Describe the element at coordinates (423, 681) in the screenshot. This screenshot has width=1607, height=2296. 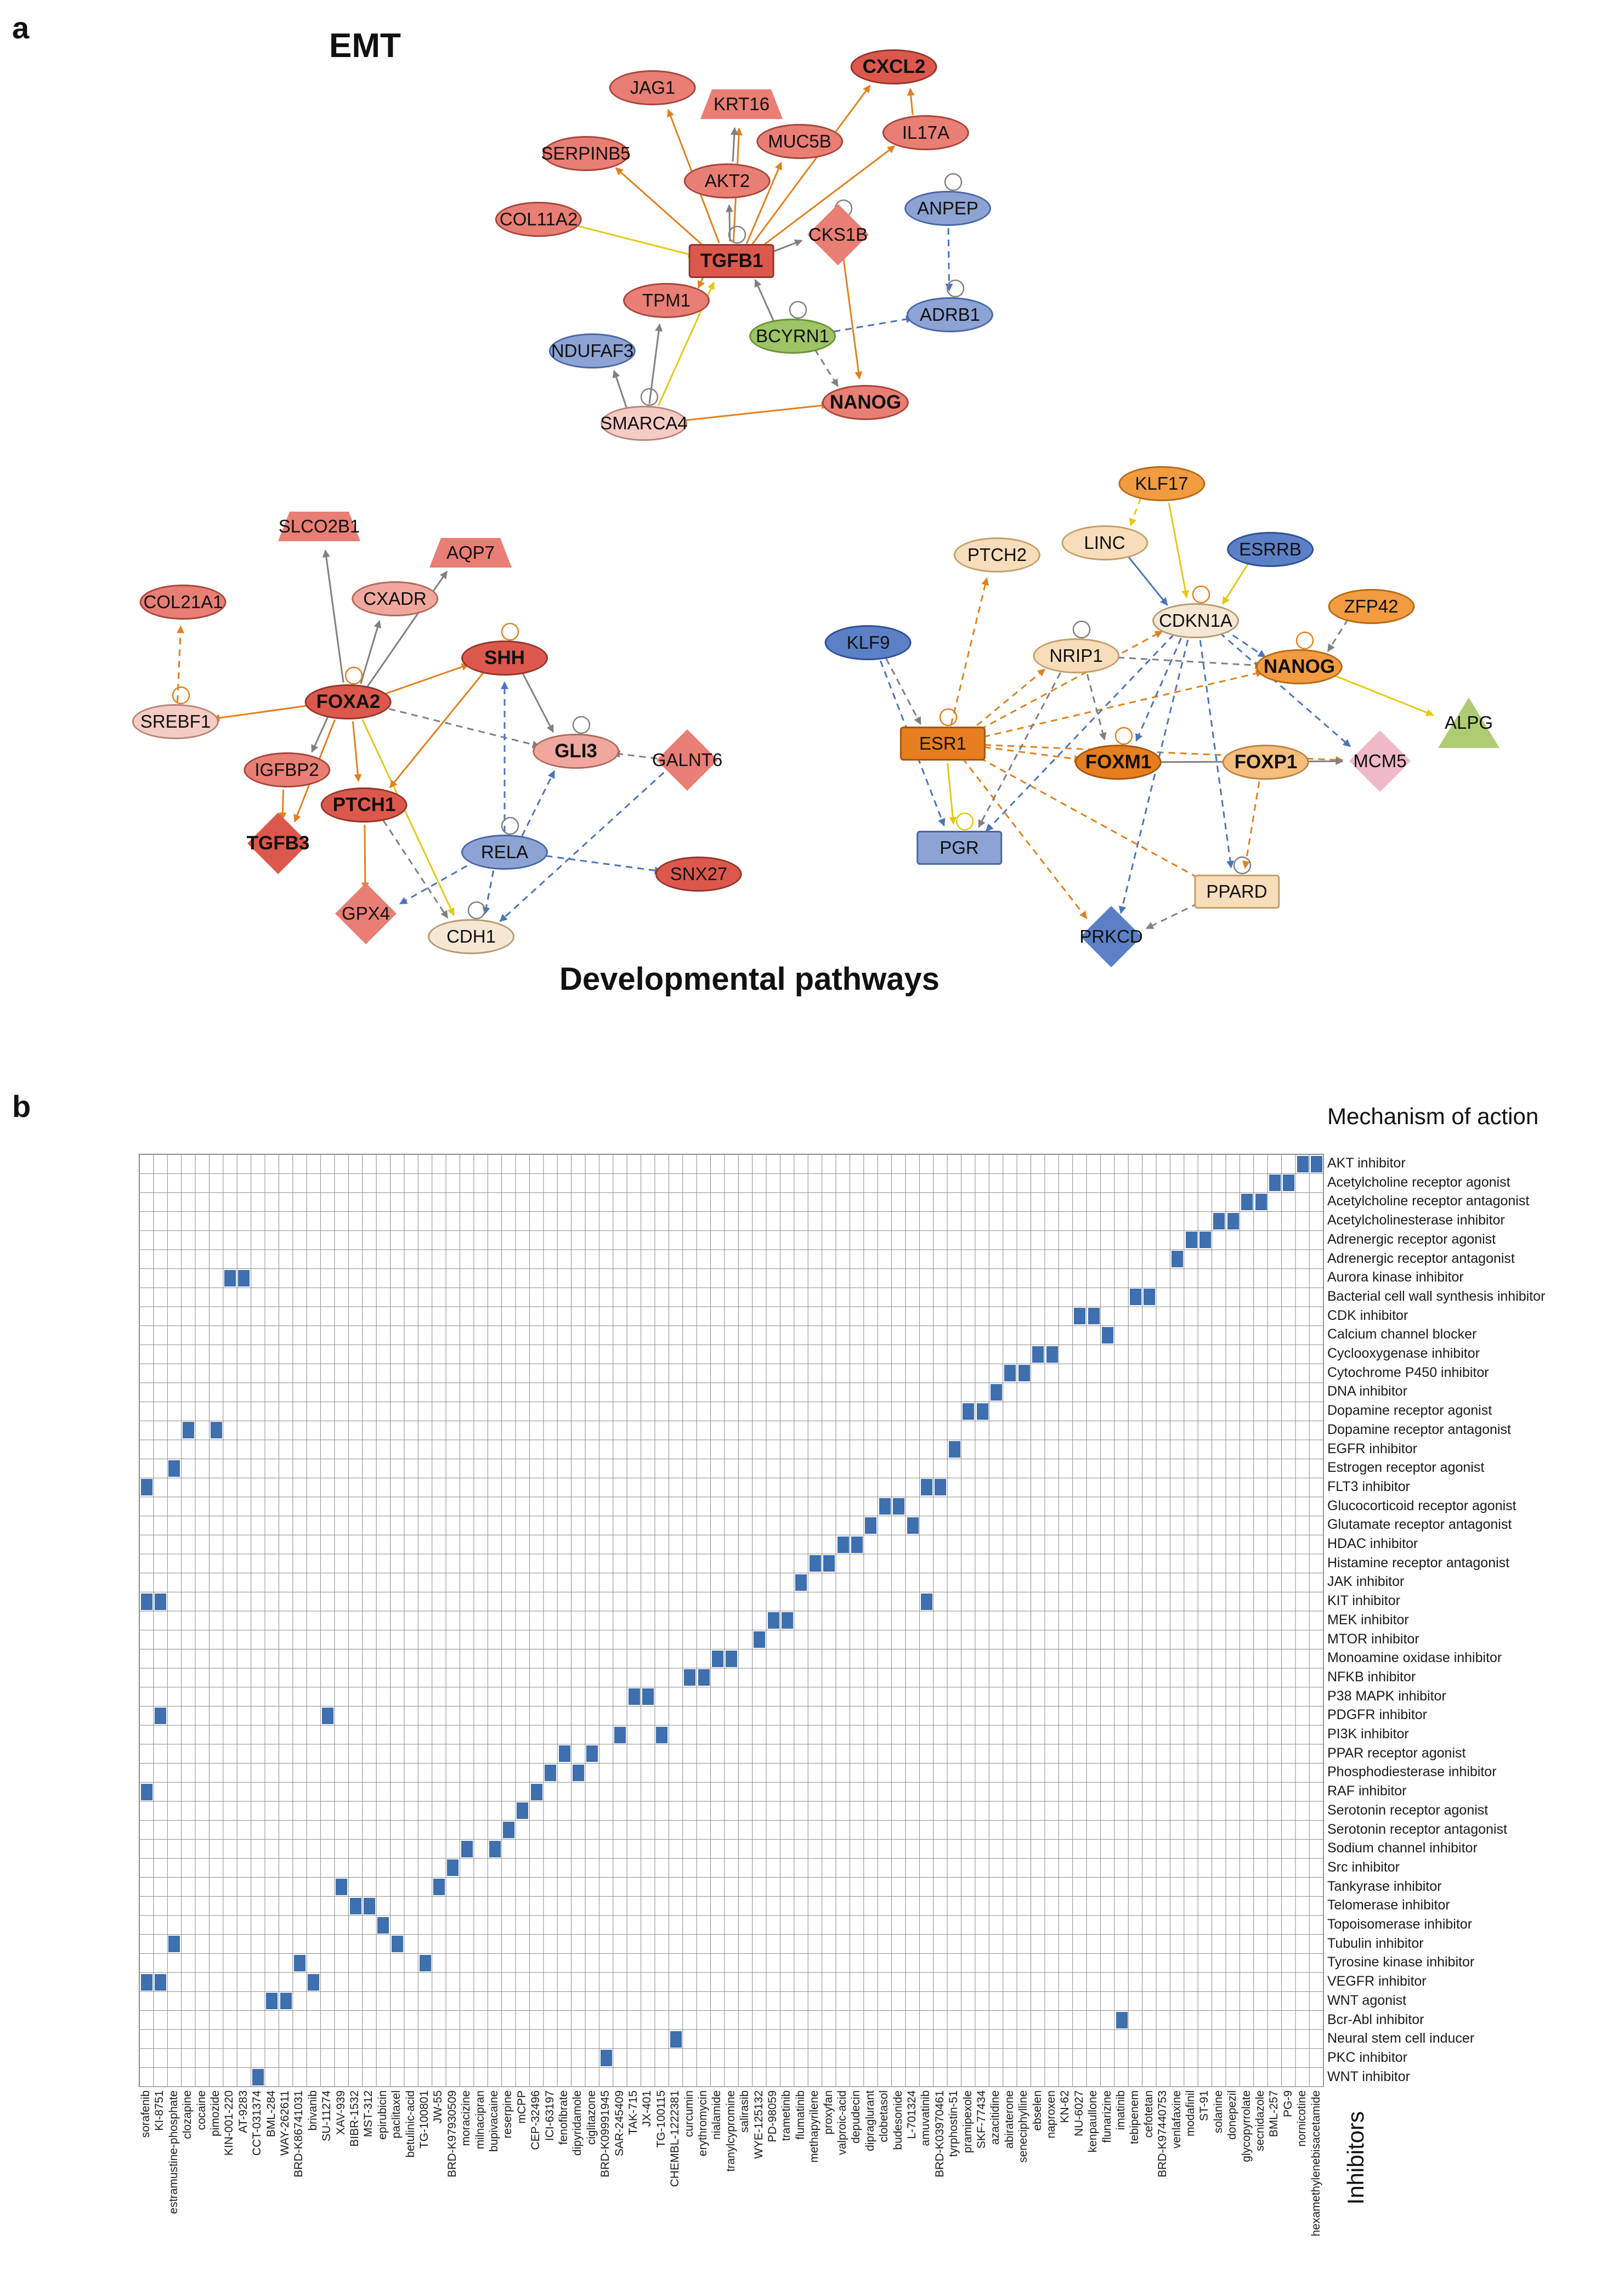
I see `network-edge-foxa2-shh` at that location.